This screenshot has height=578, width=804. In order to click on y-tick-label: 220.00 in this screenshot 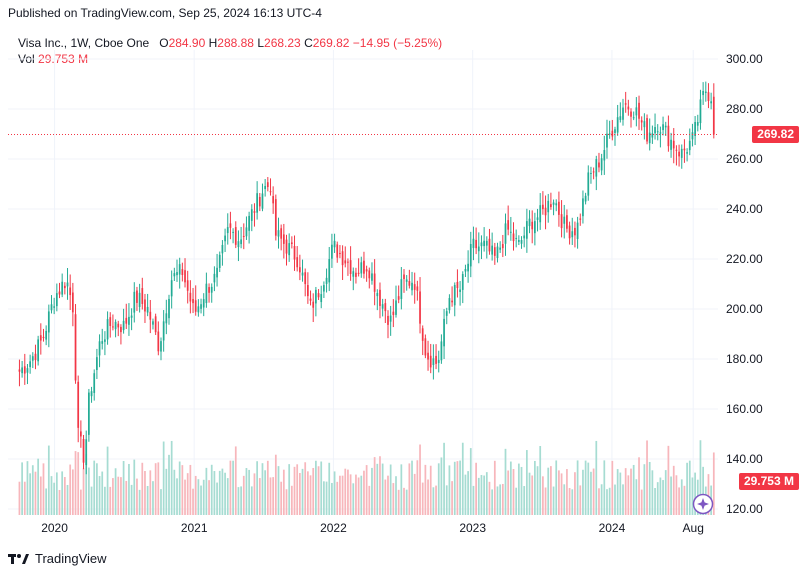, I will do `click(744, 259)`.